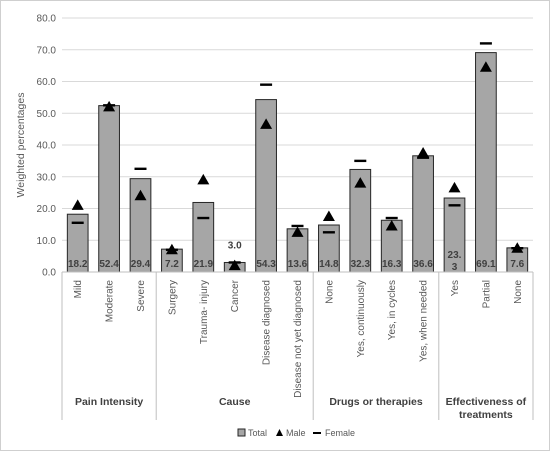  What do you see at coordinates (49, 273) in the screenshot?
I see `y-tick-label: 0.0` at bounding box center [49, 273].